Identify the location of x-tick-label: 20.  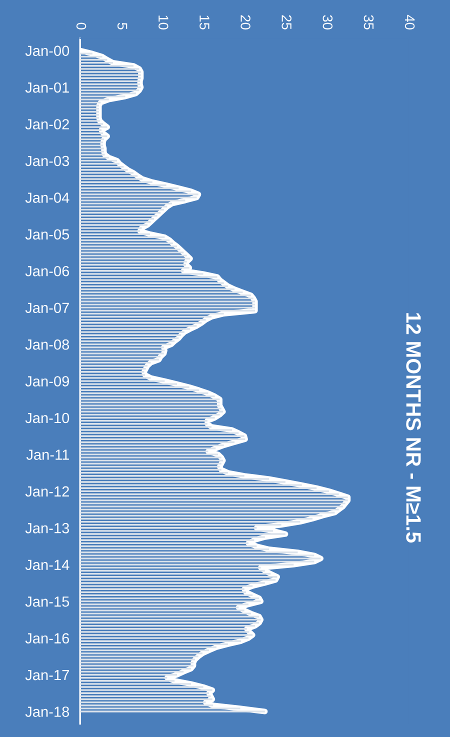
(245, 22).